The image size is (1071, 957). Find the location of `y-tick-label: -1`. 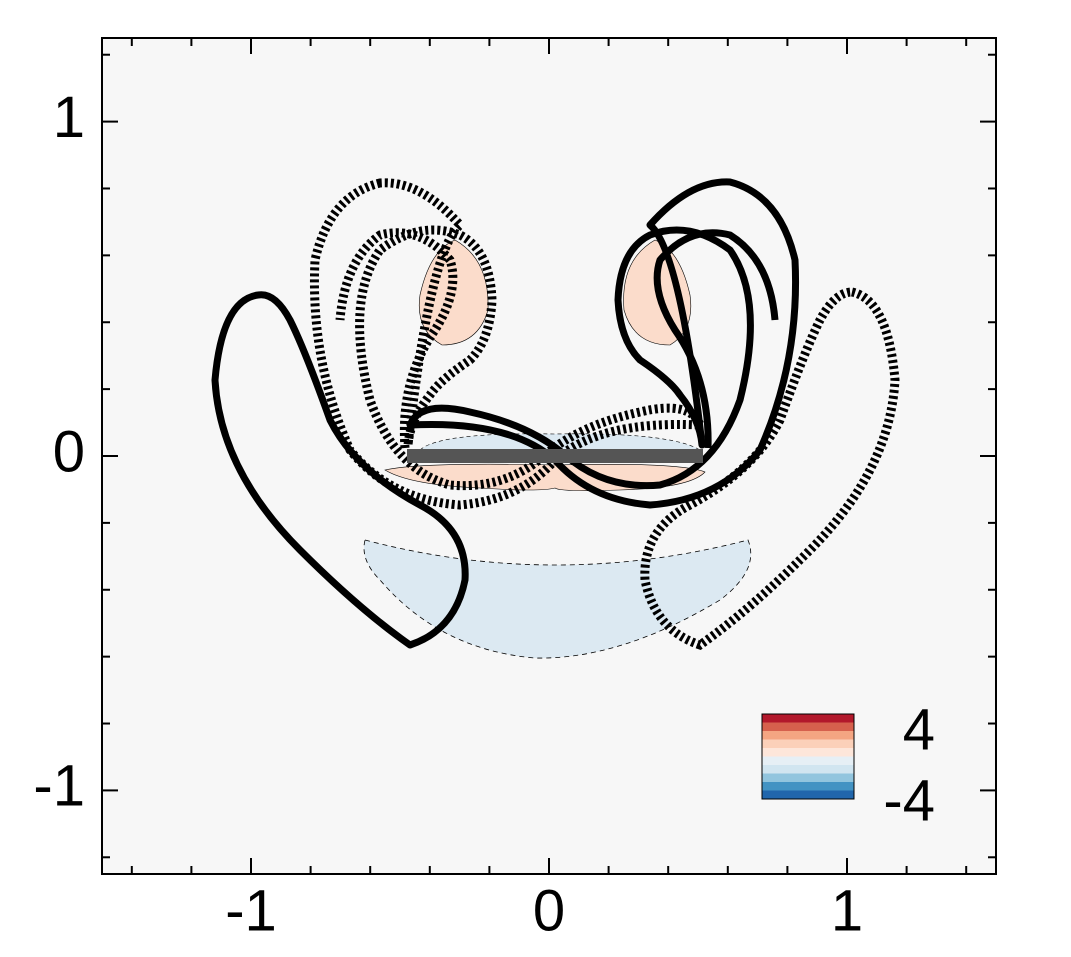

y-tick-label: -1 is located at coordinates (59, 786).